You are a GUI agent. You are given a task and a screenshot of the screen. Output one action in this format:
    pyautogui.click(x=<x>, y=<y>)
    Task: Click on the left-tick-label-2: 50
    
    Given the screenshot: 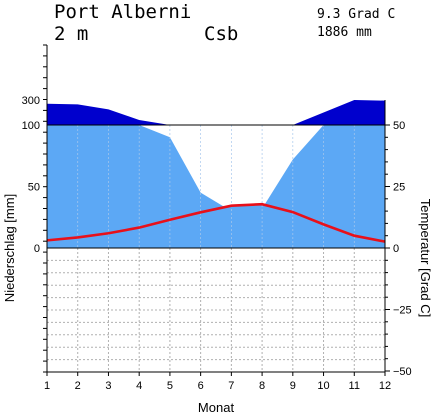 What is the action you would take?
    pyautogui.click(x=34, y=188)
    